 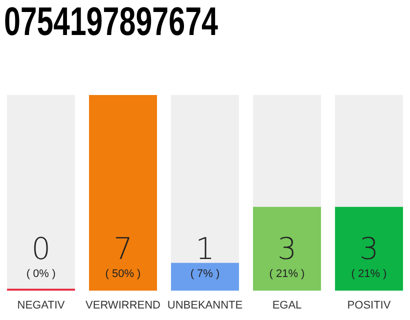 I want to click on x-tick-label: VERWIRREND, so click(x=123, y=305).